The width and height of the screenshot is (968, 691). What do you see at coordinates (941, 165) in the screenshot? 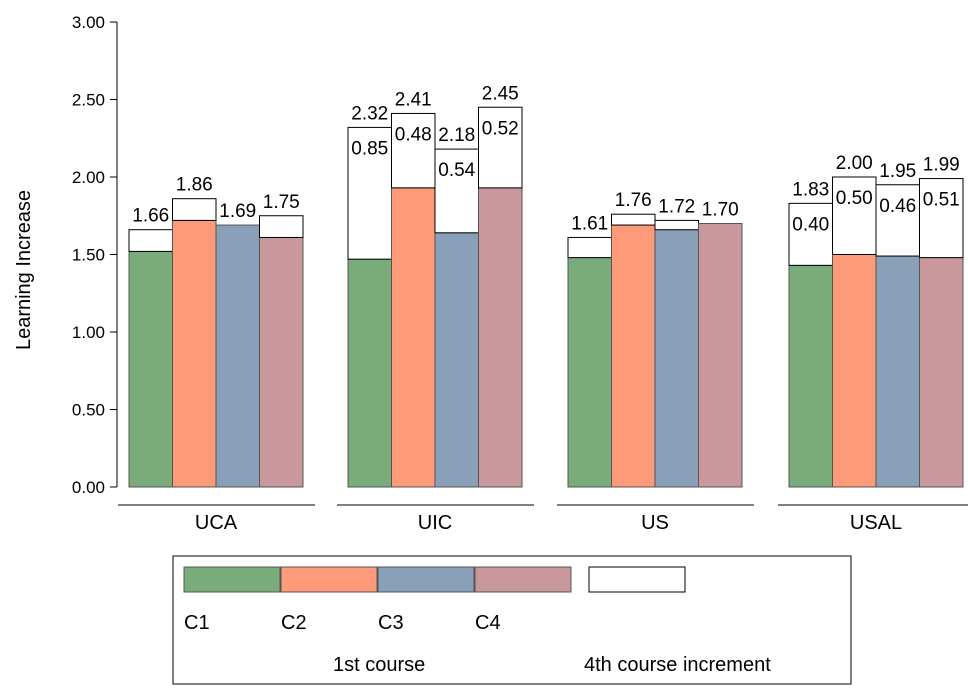
I see `total-label: 1.99` at bounding box center [941, 165].